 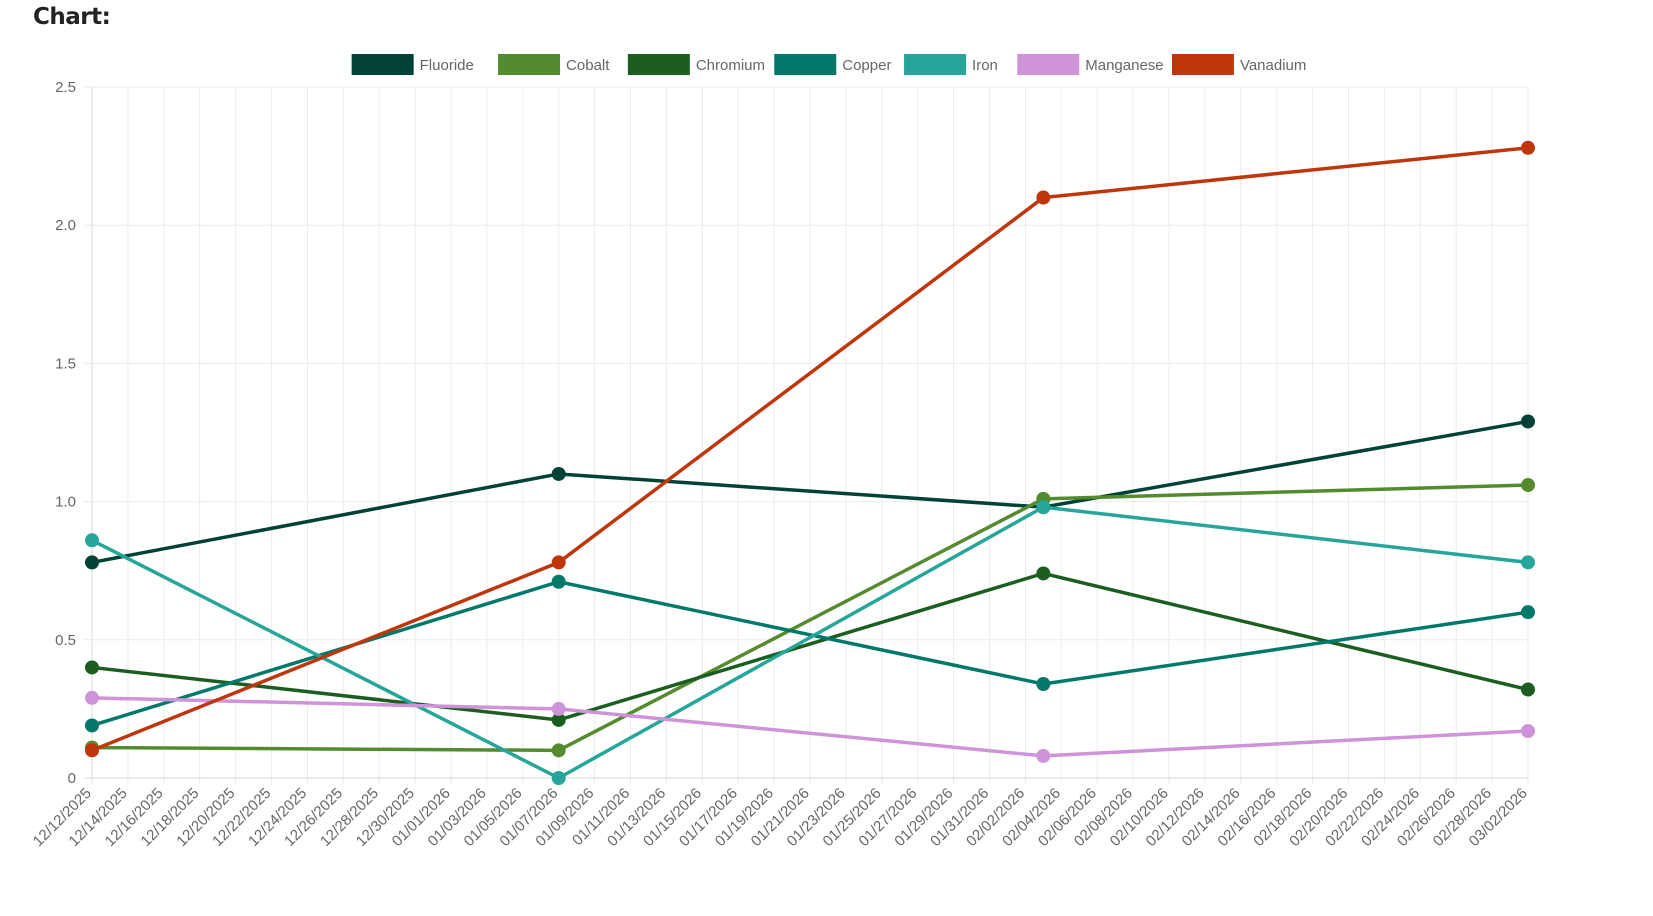 What do you see at coordinates (447, 65) in the screenshot?
I see `legend-label: Fluoride` at bounding box center [447, 65].